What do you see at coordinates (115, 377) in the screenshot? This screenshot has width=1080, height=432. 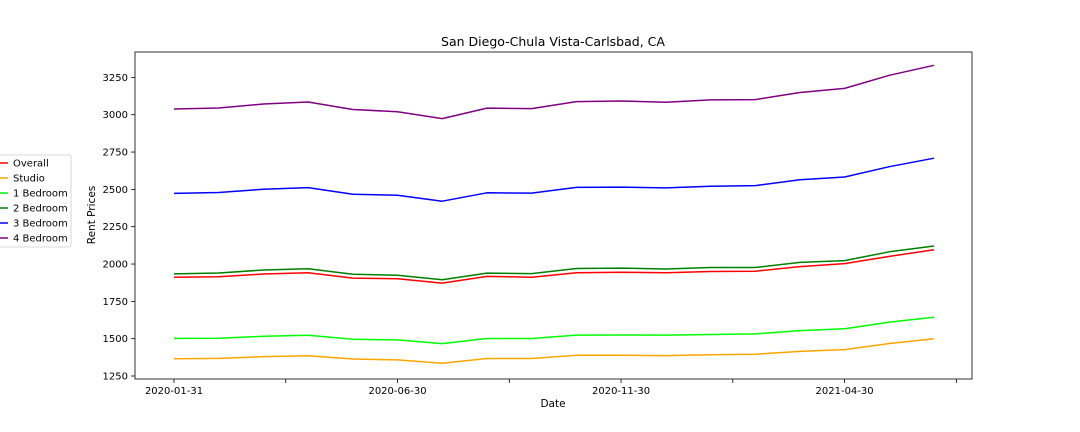 I see `y-tick-label: 1250` at bounding box center [115, 377].